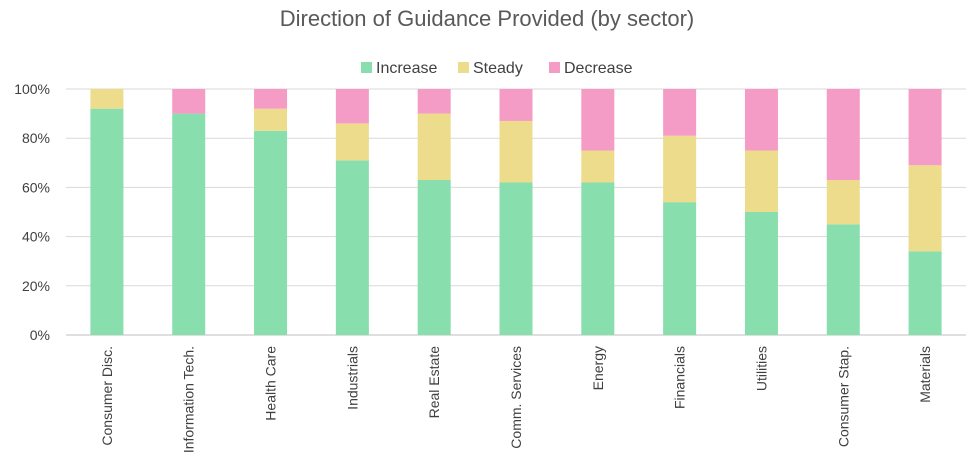 This screenshot has height=472, width=974. What do you see at coordinates (434, 382) in the screenshot?
I see `x-tick-label: Real Estate` at bounding box center [434, 382].